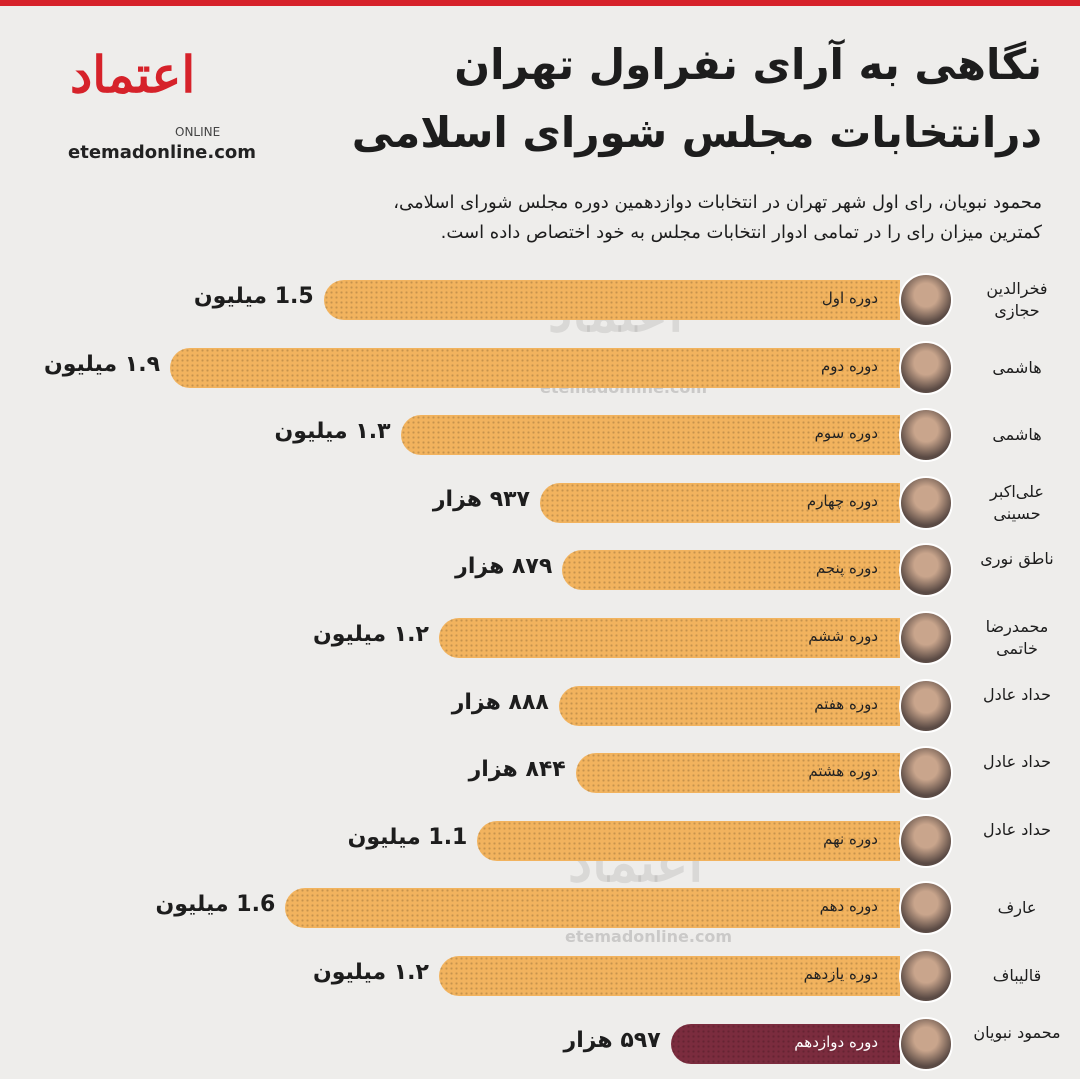  I want to click on top-bar, so click(540, 3).